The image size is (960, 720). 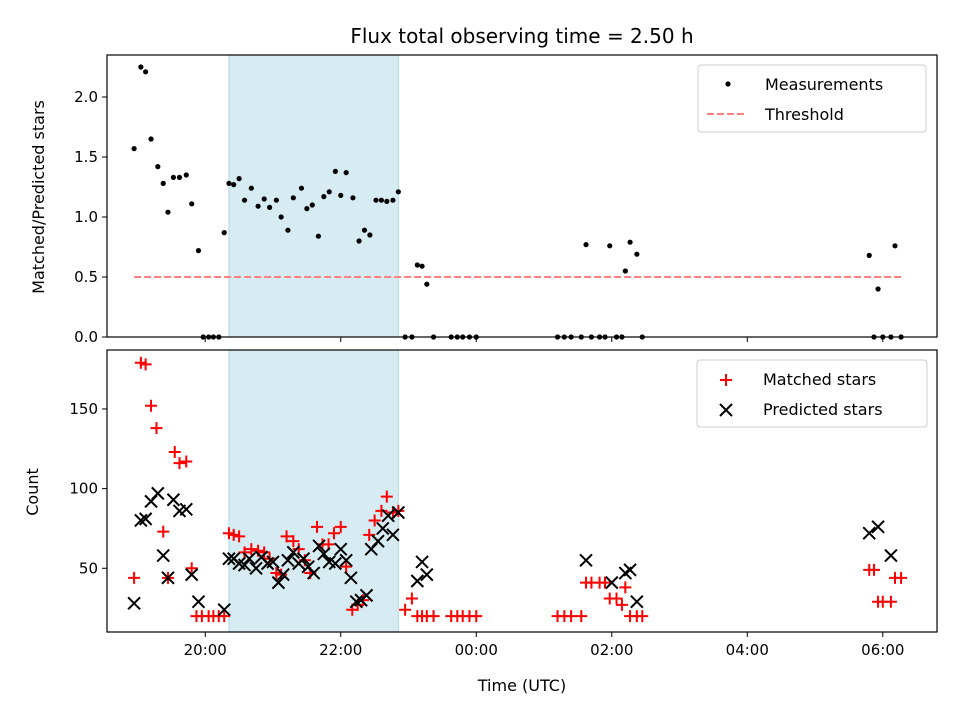 What do you see at coordinates (32, 492) in the screenshot?
I see `y-axis-title-bottom: Count` at bounding box center [32, 492].